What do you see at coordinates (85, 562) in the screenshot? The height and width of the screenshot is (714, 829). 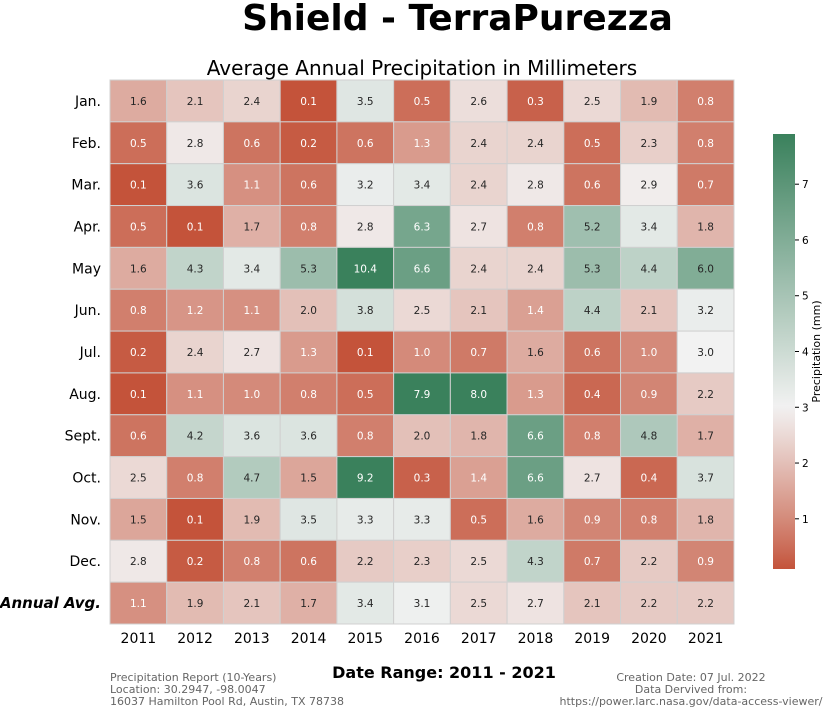 I see `row-label: Dec.` at bounding box center [85, 562].